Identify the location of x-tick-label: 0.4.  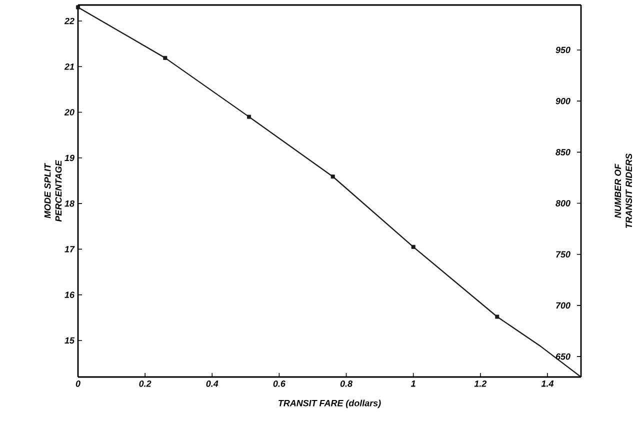
(212, 383).